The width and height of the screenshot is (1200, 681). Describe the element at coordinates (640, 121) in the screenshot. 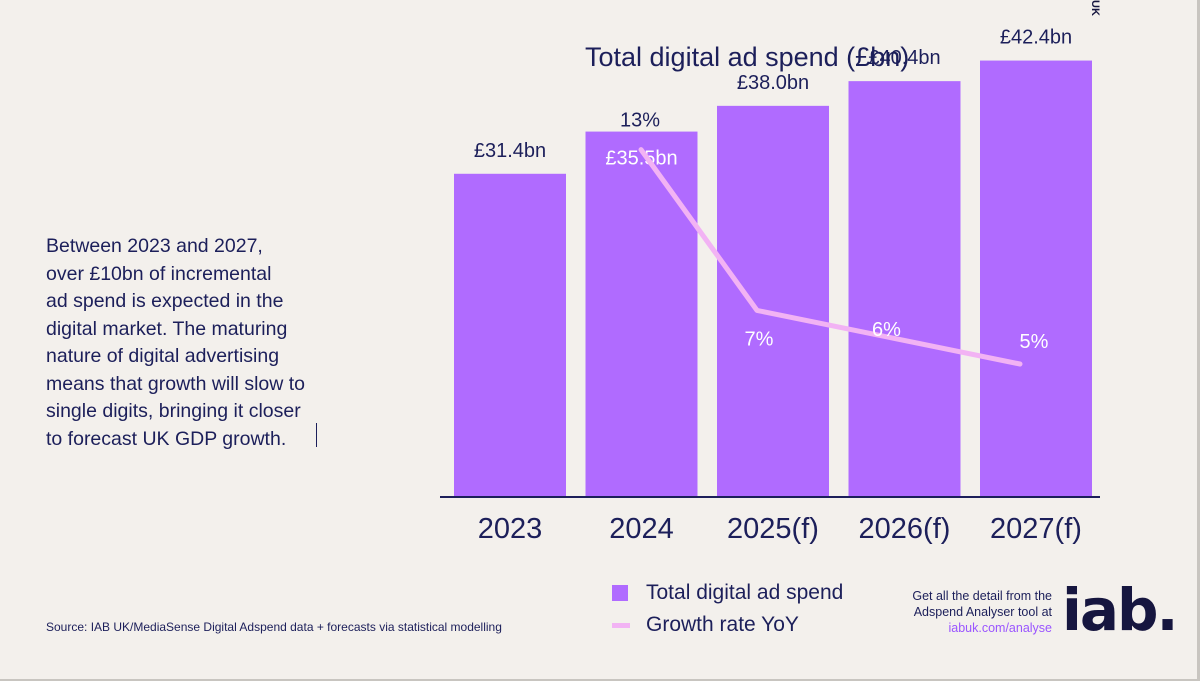

I see `growth-label: 13%` at that location.